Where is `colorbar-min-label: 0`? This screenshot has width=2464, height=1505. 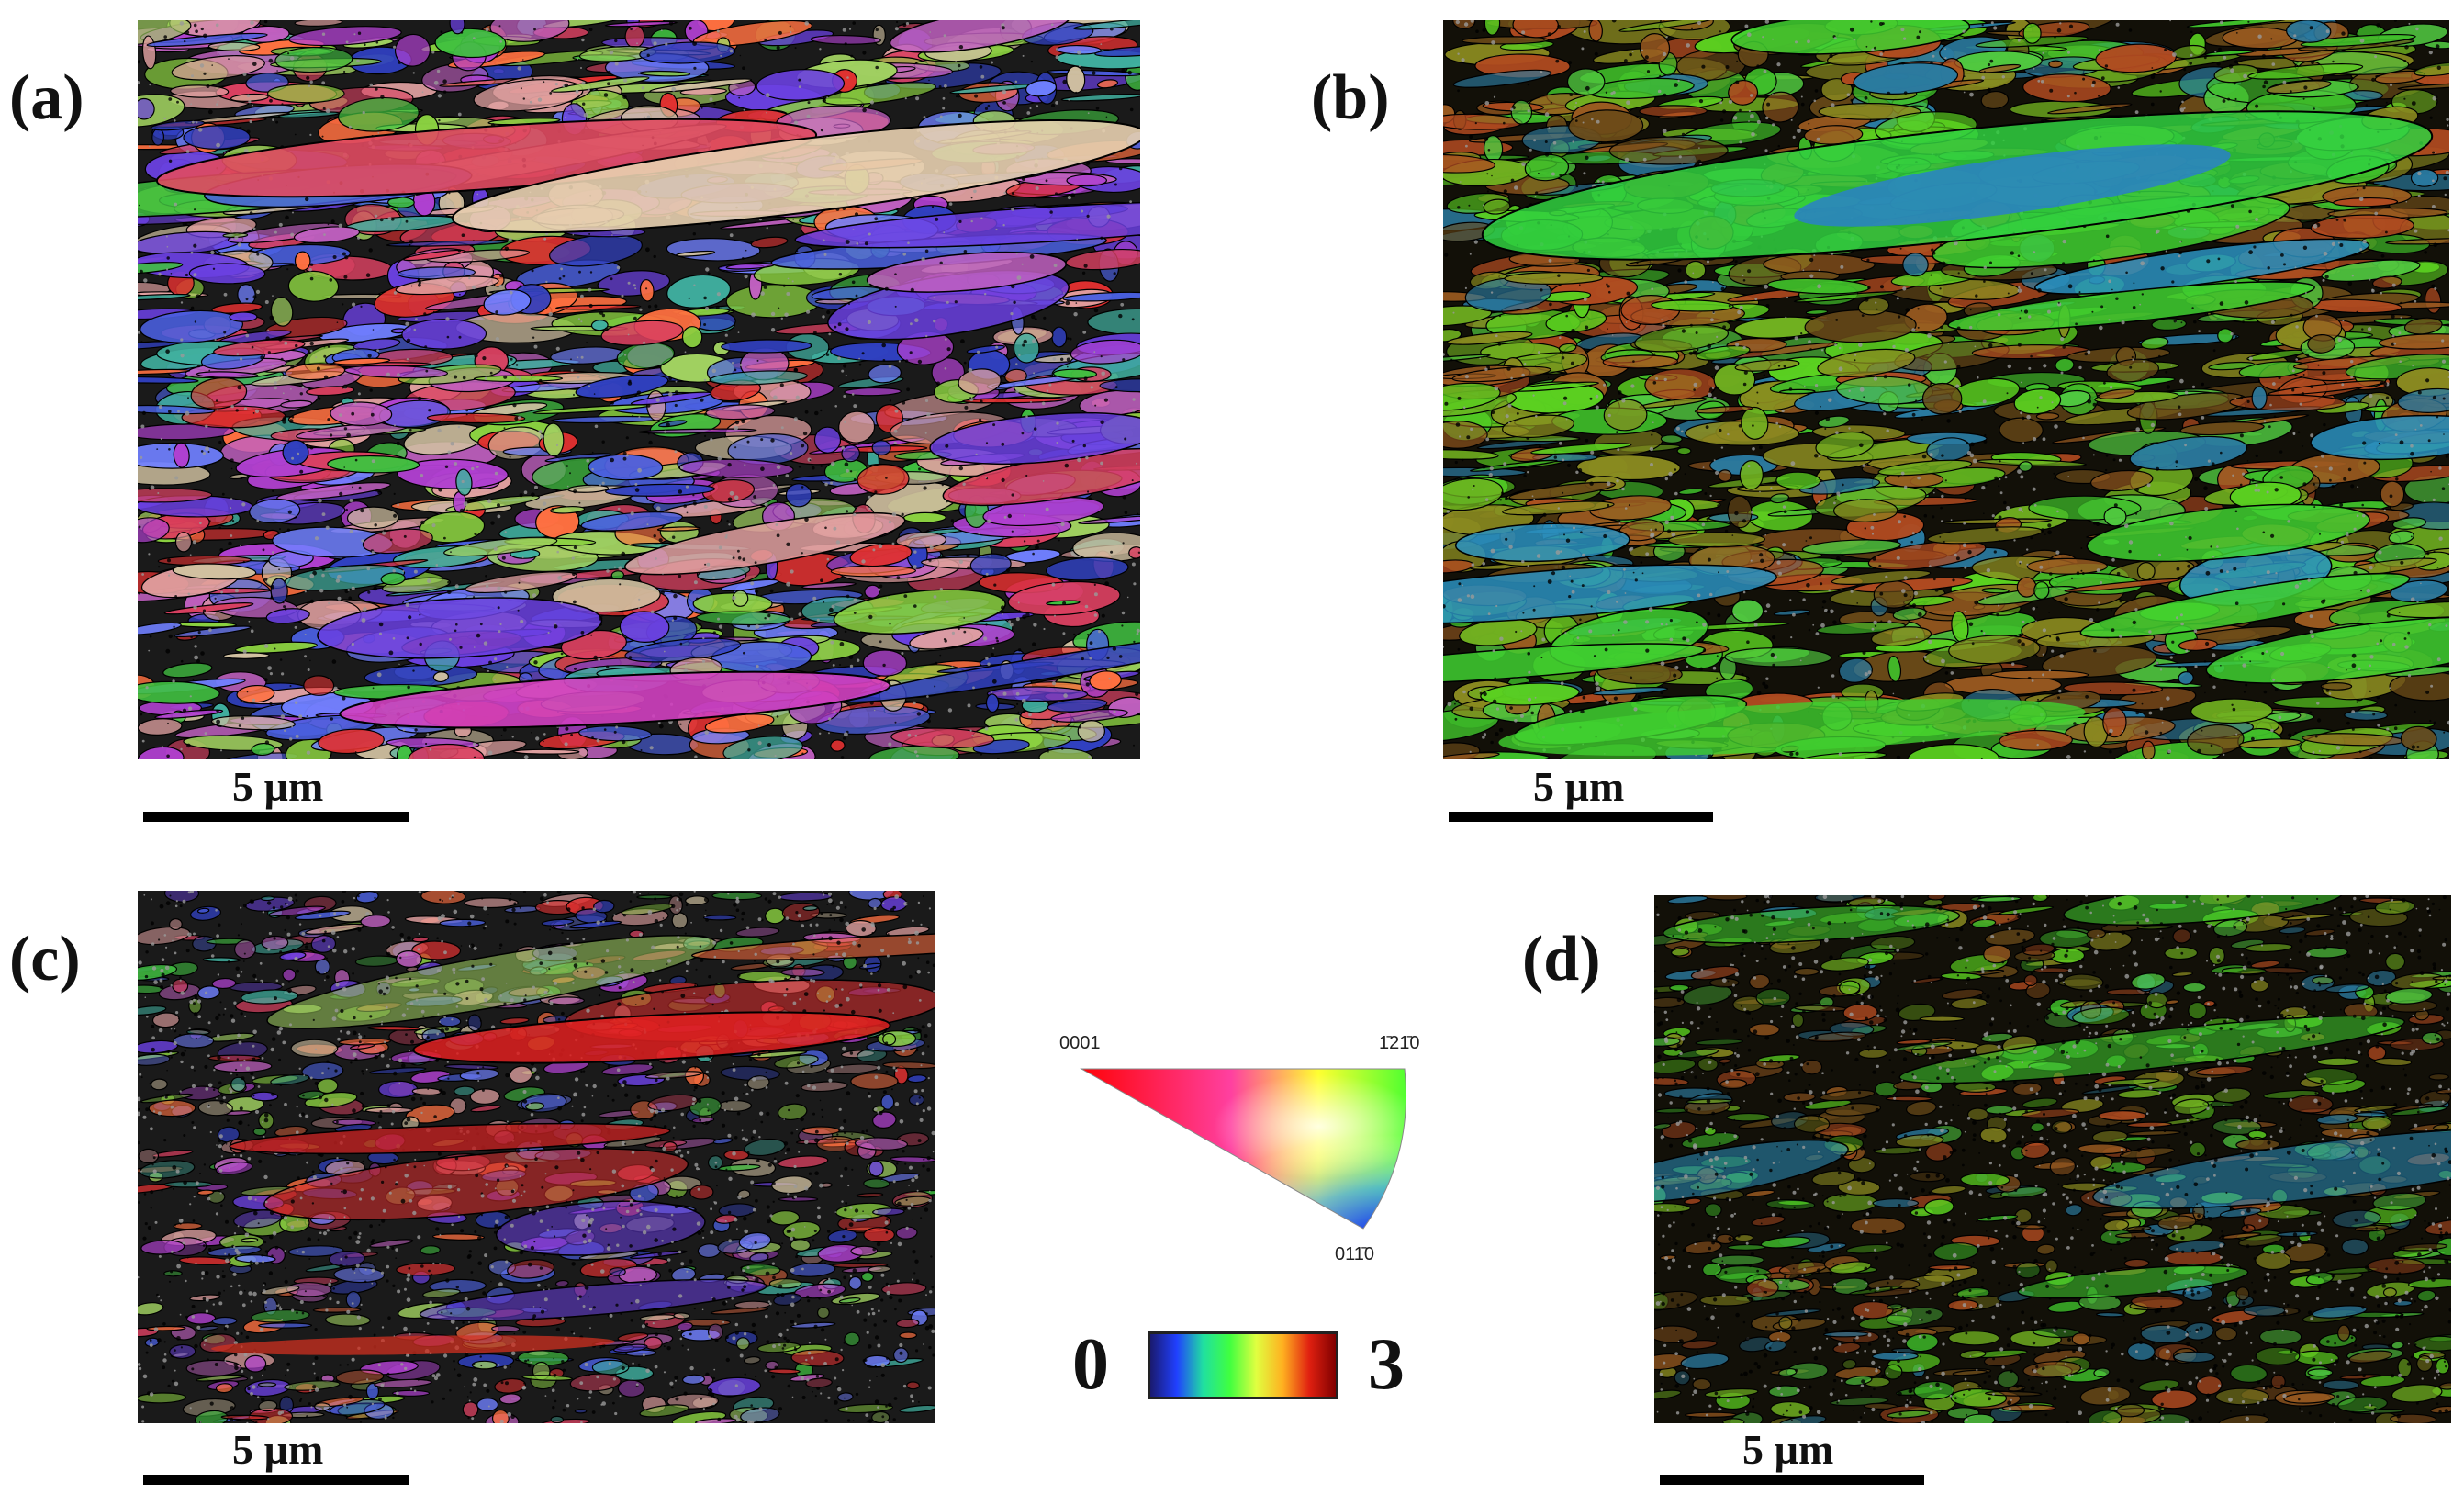 colorbar-min-label: 0 is located at coordinates (1090, 1365).